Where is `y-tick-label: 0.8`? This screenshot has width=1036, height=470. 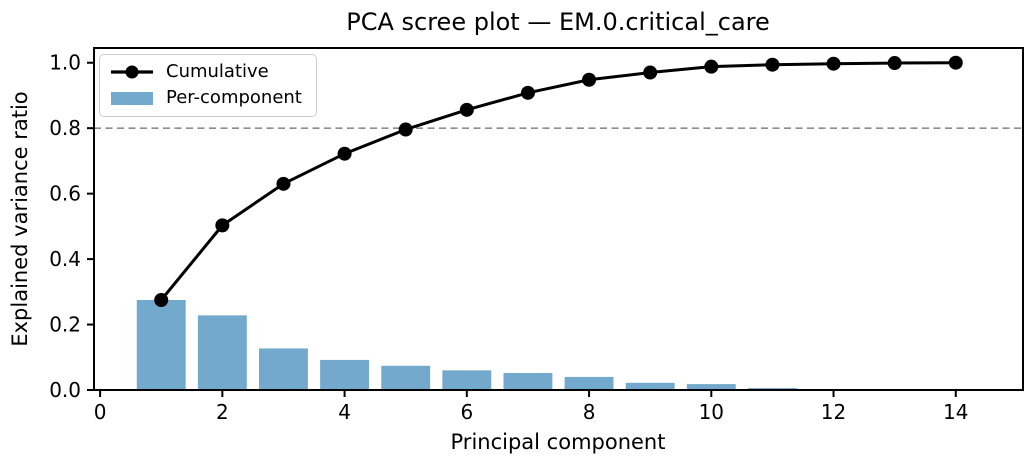 y-tick-label: 0.8 is located at coordinates (65, 128).